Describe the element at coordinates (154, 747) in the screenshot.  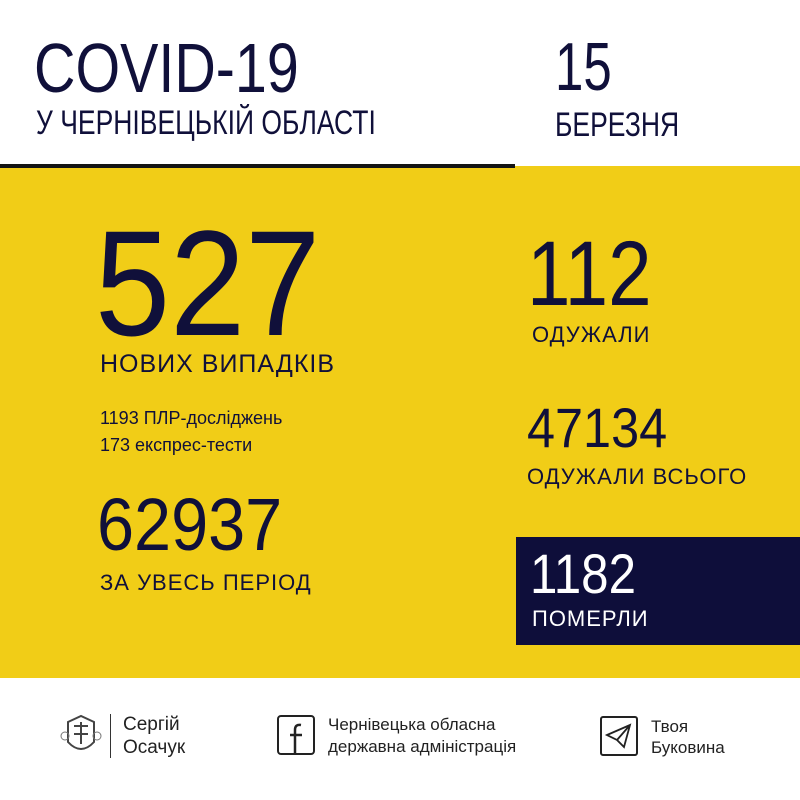
I see `person-last-name: Осачук` at that location.